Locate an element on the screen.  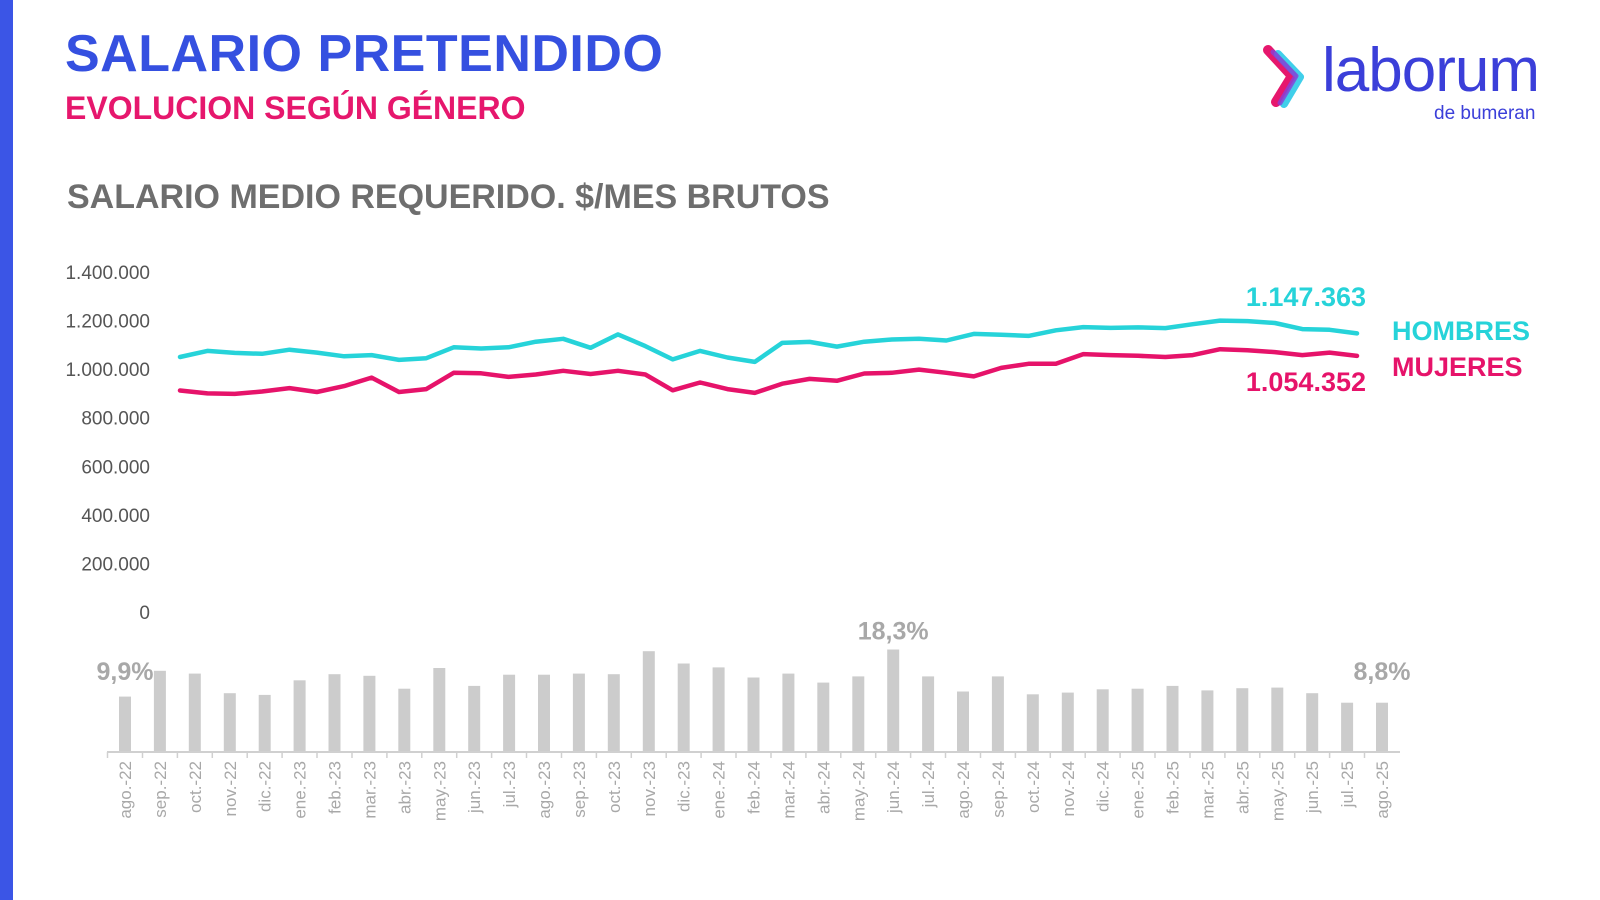
series-line-hombres is located at coordinates (768, 341).